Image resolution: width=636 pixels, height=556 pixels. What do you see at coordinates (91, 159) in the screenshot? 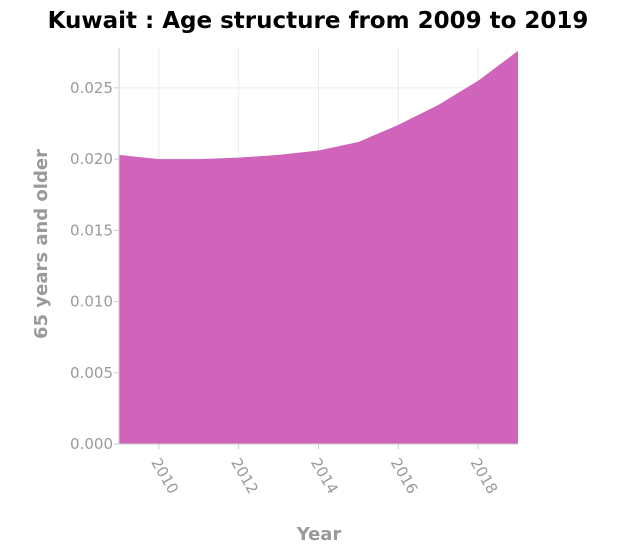
I see `y-tick-label: 0.020` at bounding box center [91, 159].